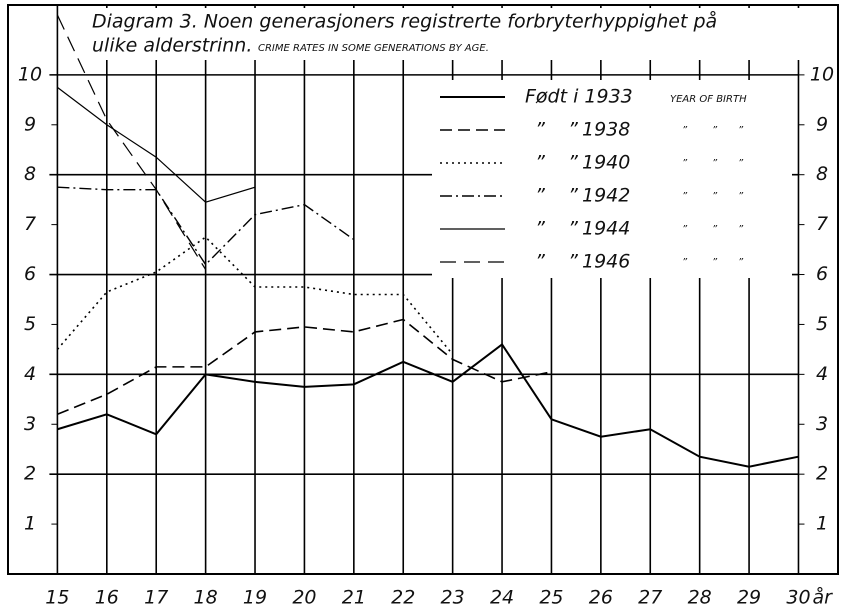 This screenshot has height=611, width=846. What do you see at coordinates (107, 598) in the screenshot?
I see `x-tick-label: 16` at bounding box center [107, 598].